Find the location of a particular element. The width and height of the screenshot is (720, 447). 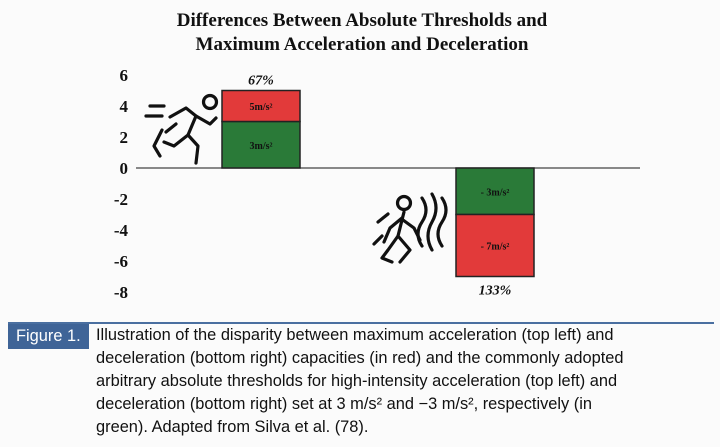

bar-value-label: - 7m/s² is located at coordinates (495, 247).